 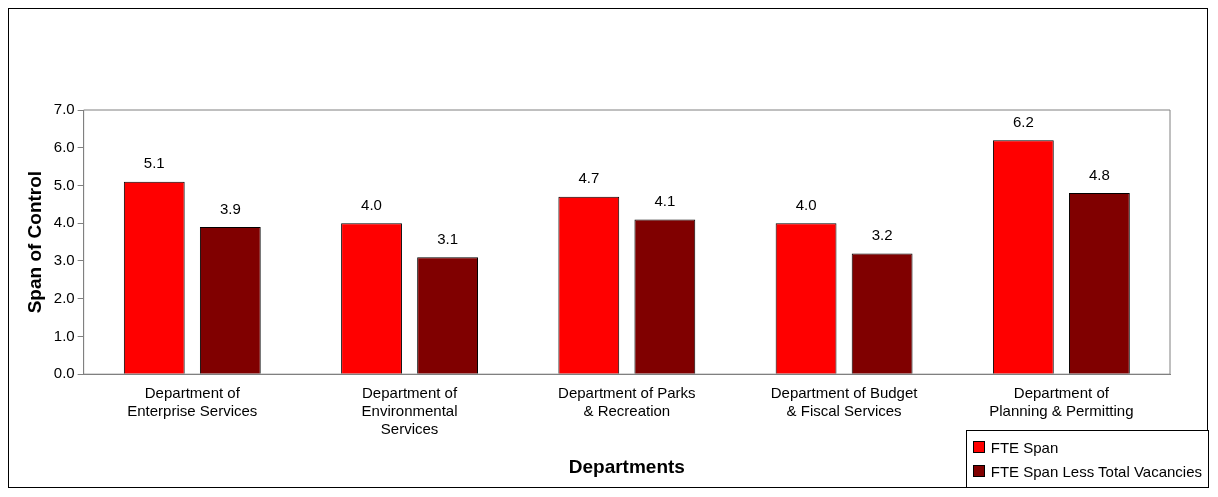 I want to click on y-axis-title: Span of Control, so click(x=34, y=242).